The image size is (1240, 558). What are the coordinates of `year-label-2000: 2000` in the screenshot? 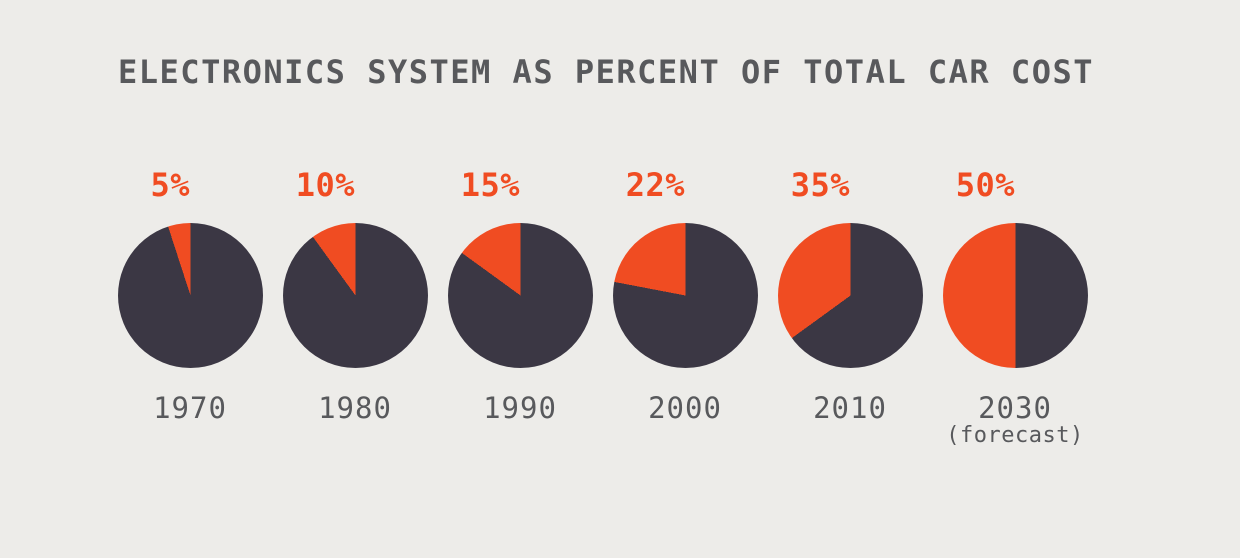 It's located at (685, 408).